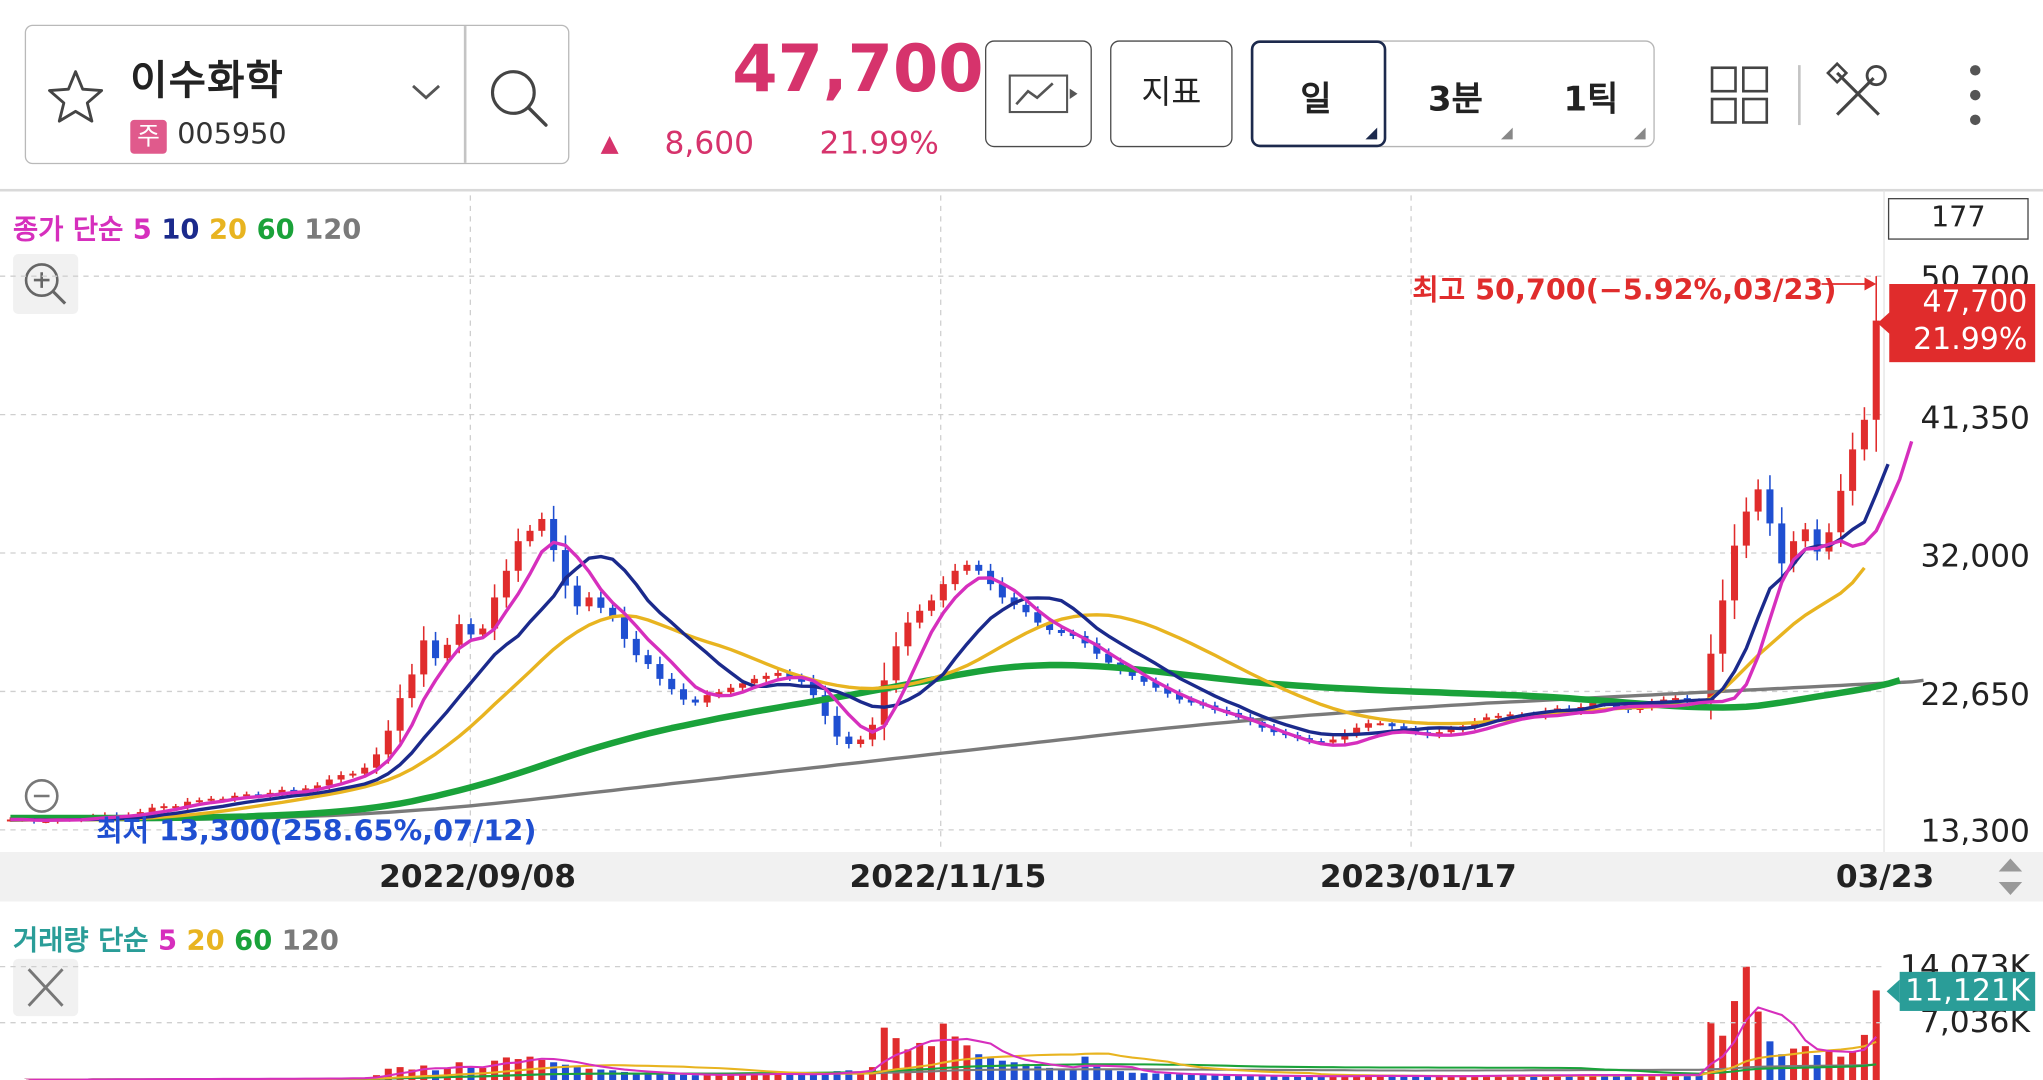 The image size is (2043, 1080). I want to click on star-icon, so click(75, 96).